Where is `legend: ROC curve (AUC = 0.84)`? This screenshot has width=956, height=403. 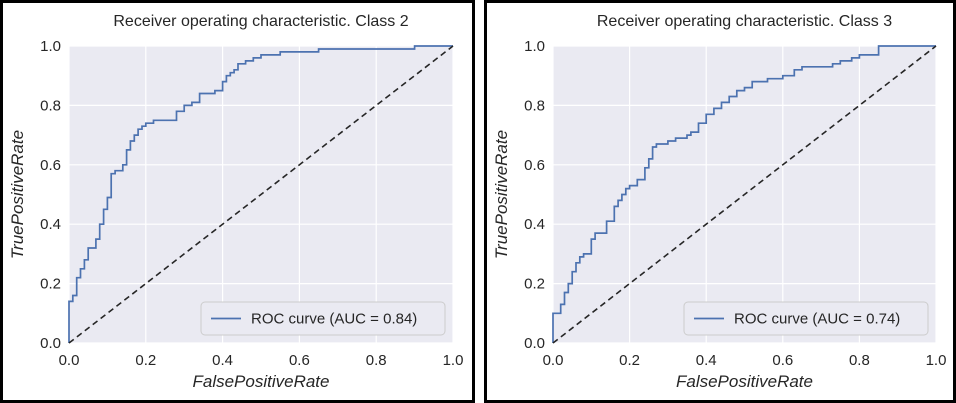
legend: ROC curve (AUC = 0.84) is located at coordinates (323, 318).